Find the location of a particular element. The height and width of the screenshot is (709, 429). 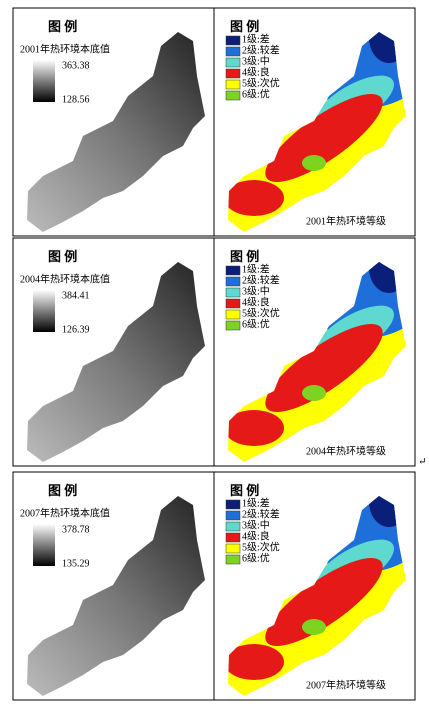

map-caption: 2007年热环境等级 is located at coordinates (346, 684).